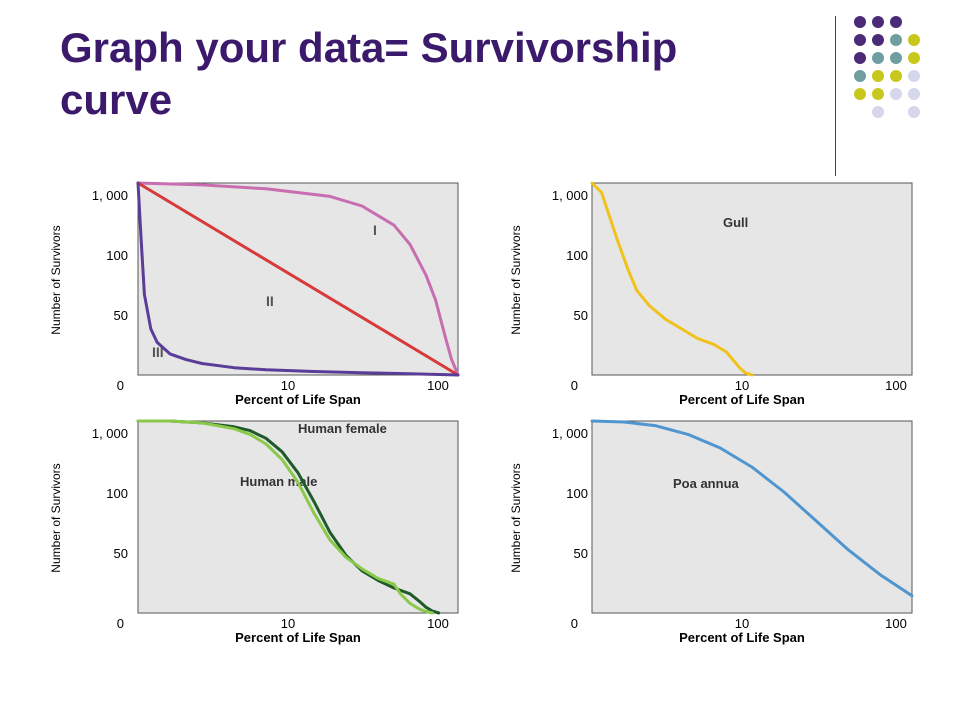 This screenshot has width=960, height=720. I want to click on slide-title: Graph your data= Survivorship curve, so click(450, 74).